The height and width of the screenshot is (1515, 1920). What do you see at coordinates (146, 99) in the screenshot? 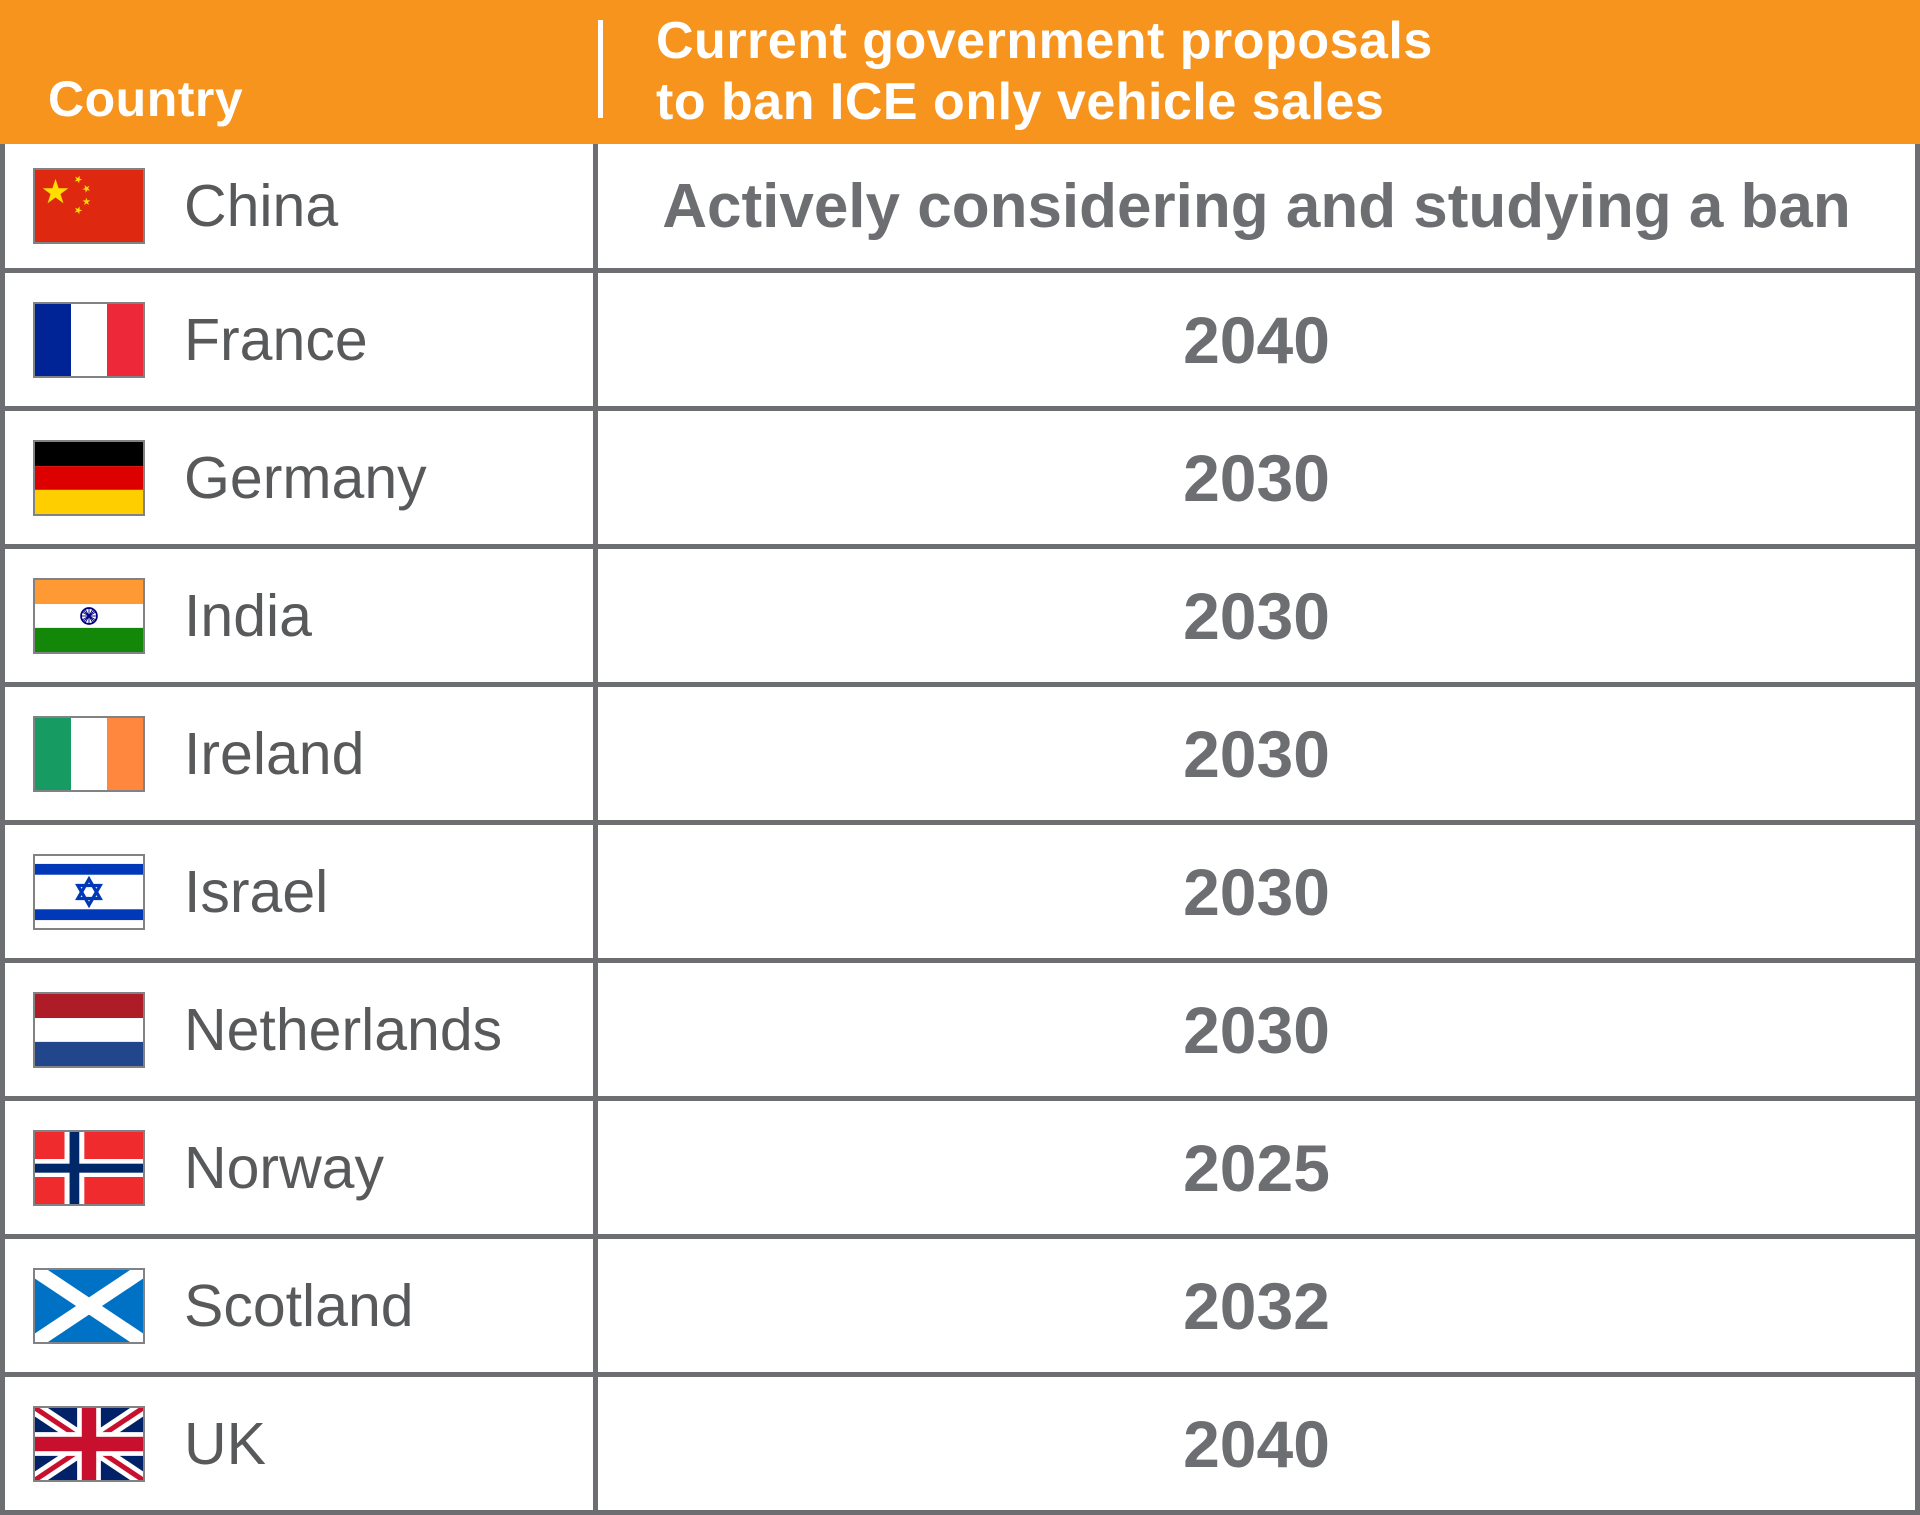
I see `column-header-country: Country` at bounding box center [146, 99].